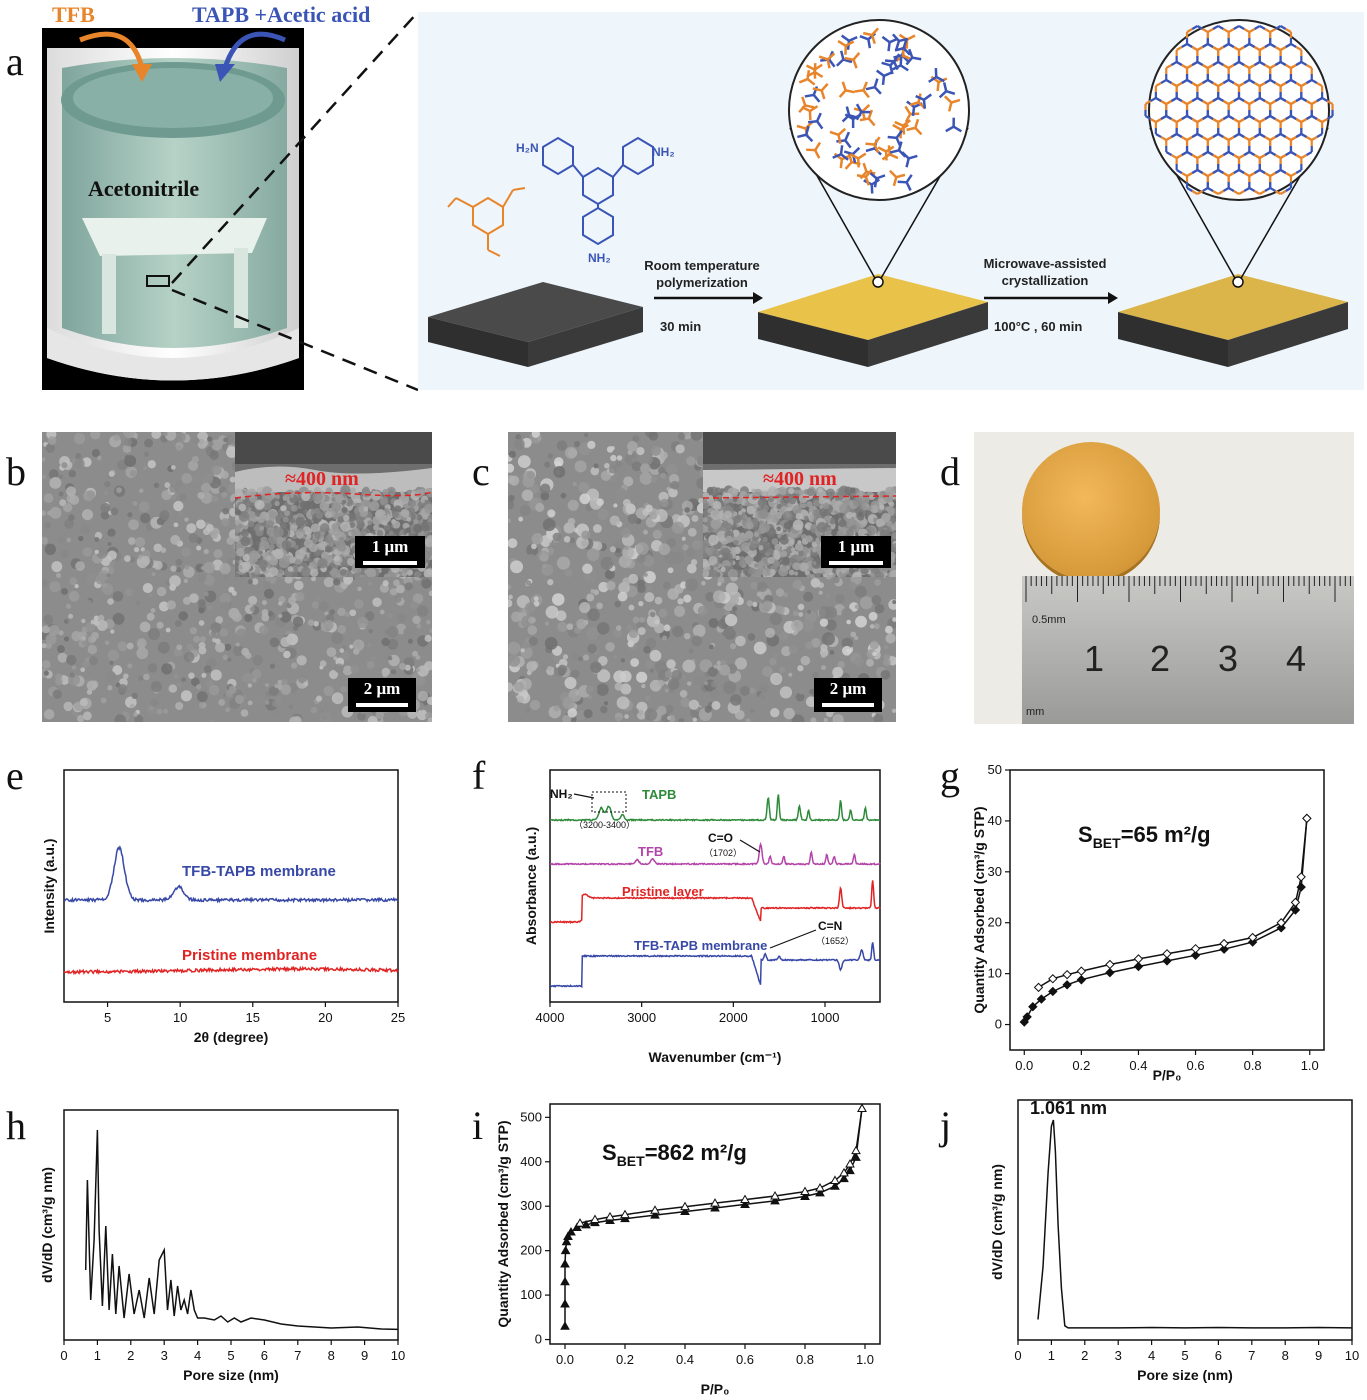 The height and width of the screenshot is (1400, 1367). What do you see at coordinates (398, 1017) in the screenshot?
I see `x-tick-label: 25` at bounding box center [398, 1017].